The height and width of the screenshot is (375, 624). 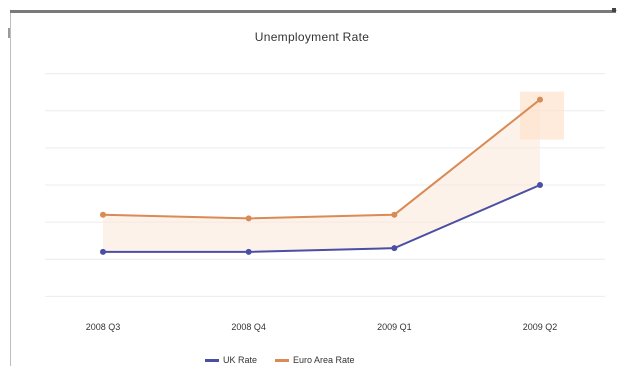 What do you see at coordinates (212, 360) in the screenshot?
I see `legend-swatch-uk` at bounding box center [212, 360].